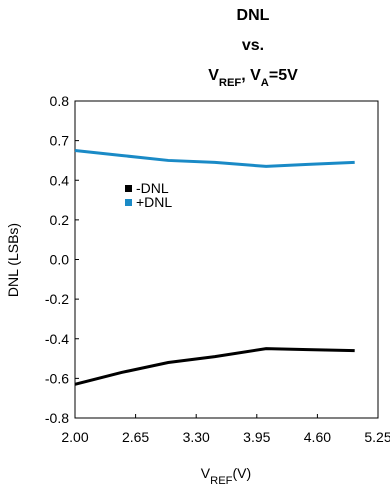  I want to click on x-tick-label: 2.00, so click(74, 437).